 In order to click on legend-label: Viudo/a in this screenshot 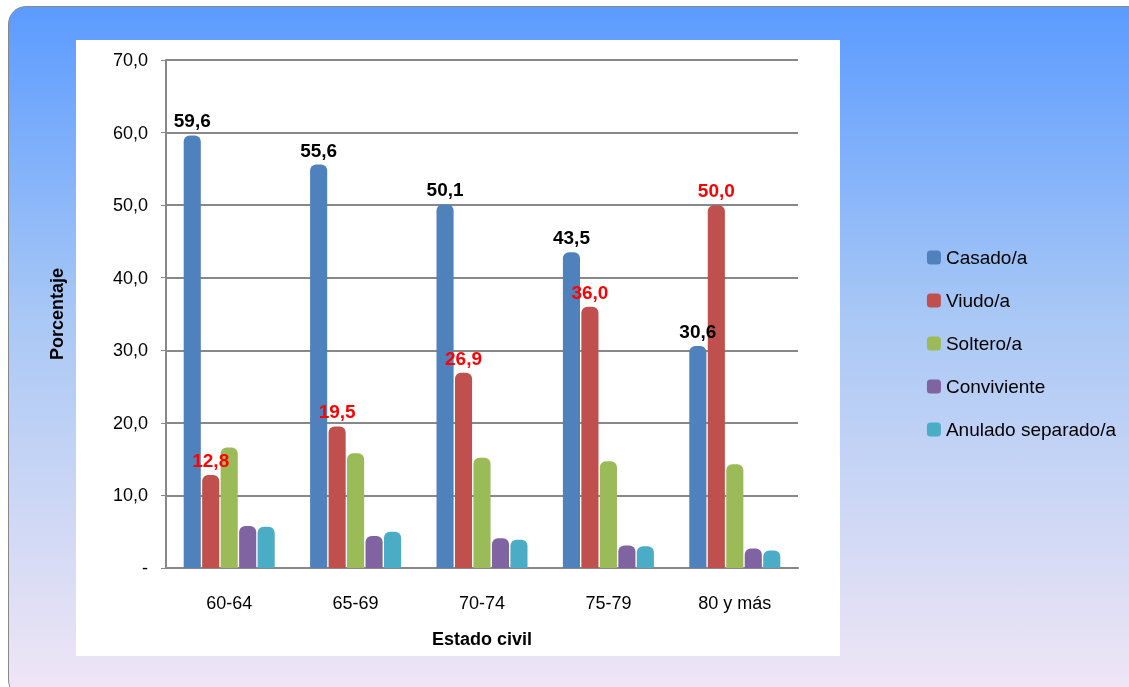, I will do `click(978, 300)`.